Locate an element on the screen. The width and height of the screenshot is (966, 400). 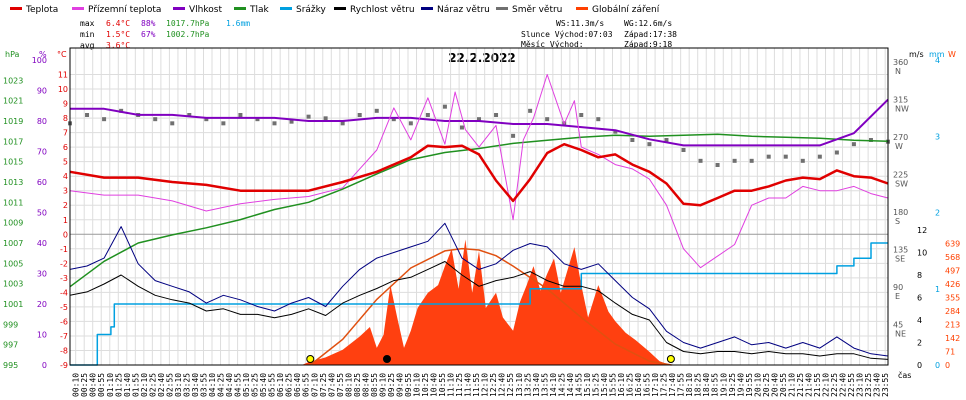
stat-min-press: 1002.7hPa is located at coordinates (188, 34).